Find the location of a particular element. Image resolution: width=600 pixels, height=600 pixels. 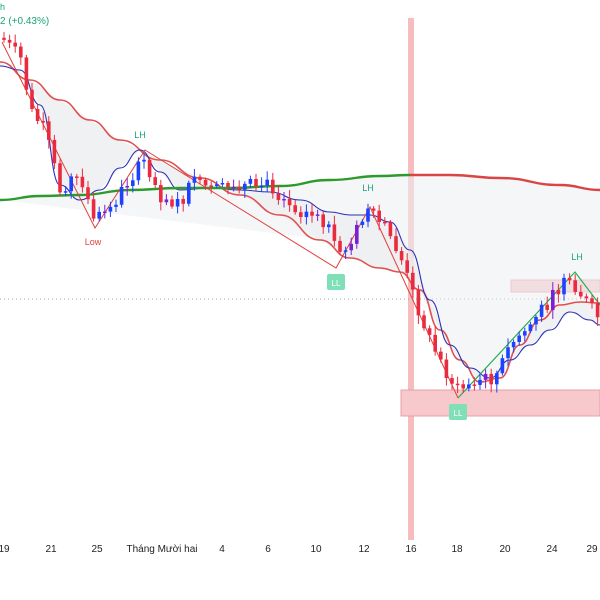

x-tick-label: 10 is located at coordinates (316, 549).